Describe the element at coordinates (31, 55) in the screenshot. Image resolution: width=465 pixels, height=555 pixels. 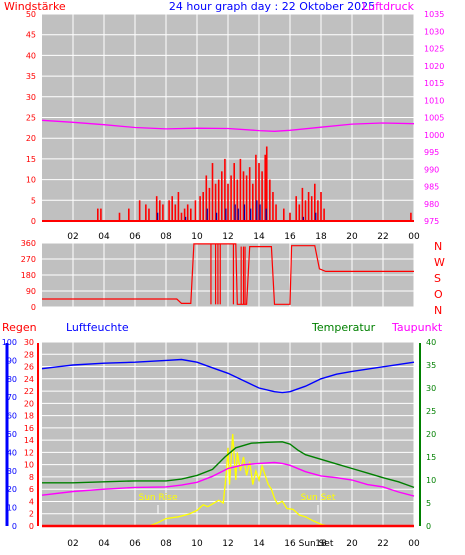
I see `wind-tick-label: 40` at that location.